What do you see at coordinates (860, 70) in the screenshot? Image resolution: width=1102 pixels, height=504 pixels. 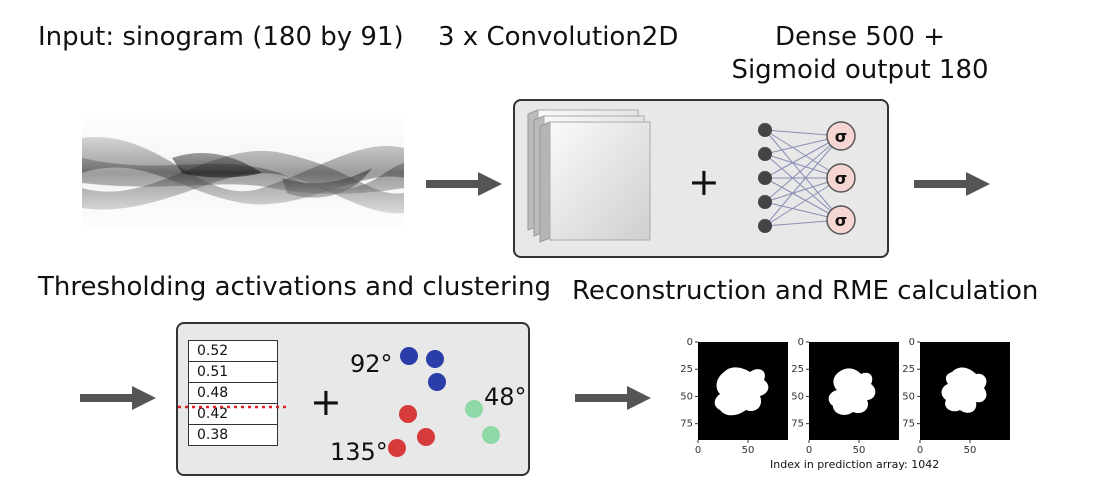 I see `dense-label-line2: Sigmoid output 180` at bounding box center [860, 70].